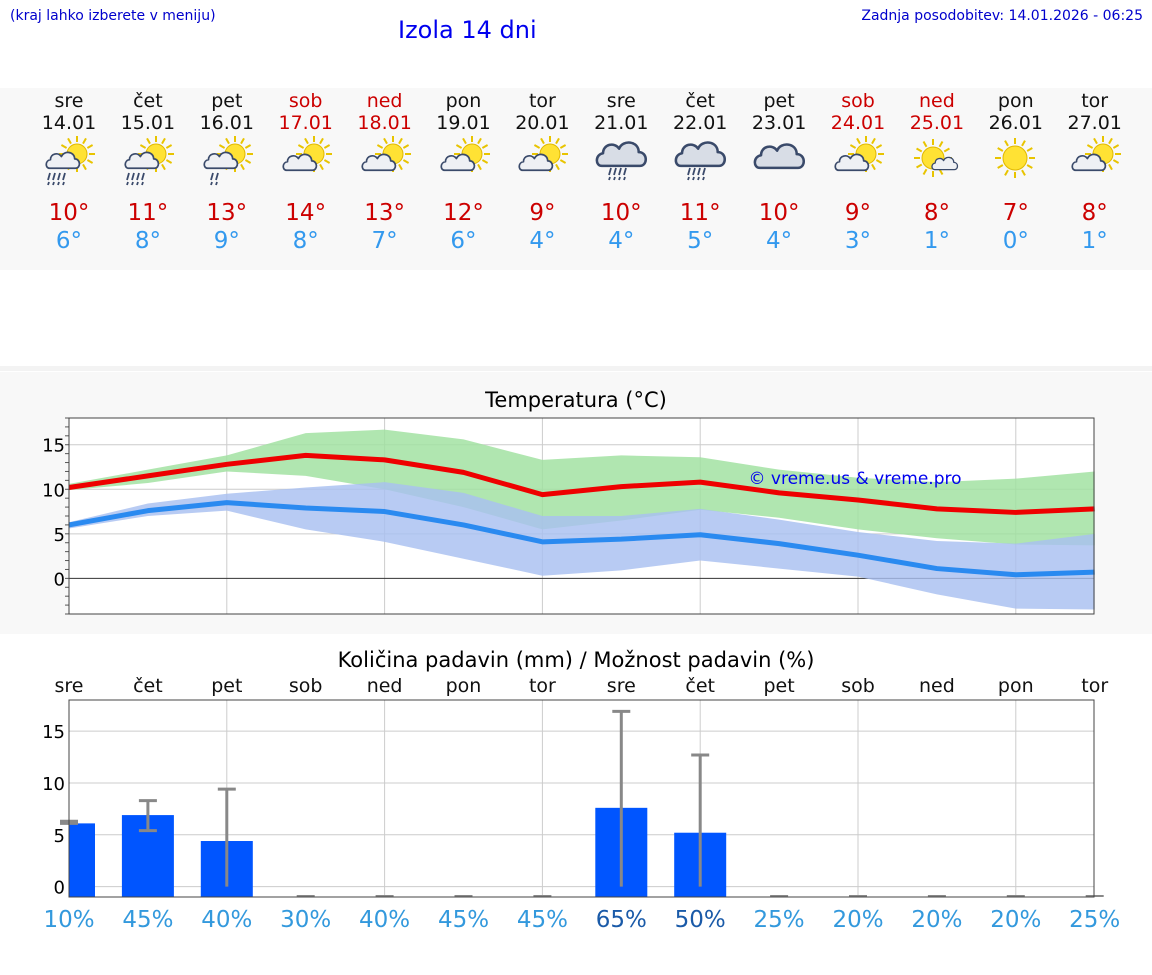 The width and height of the screenshot is (1152, 975). I want to click on page-title: Izola 14 dni, so click(467, 30).